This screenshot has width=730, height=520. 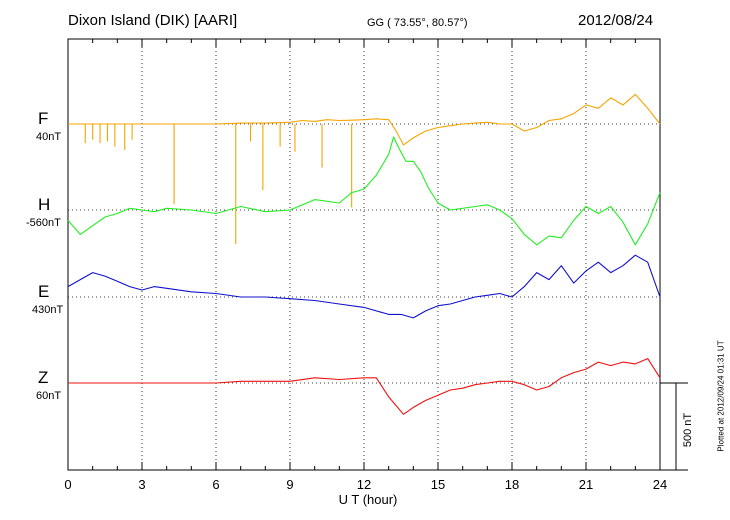 I want to click on x-tick-label: 21, so click(x=586, y=484).